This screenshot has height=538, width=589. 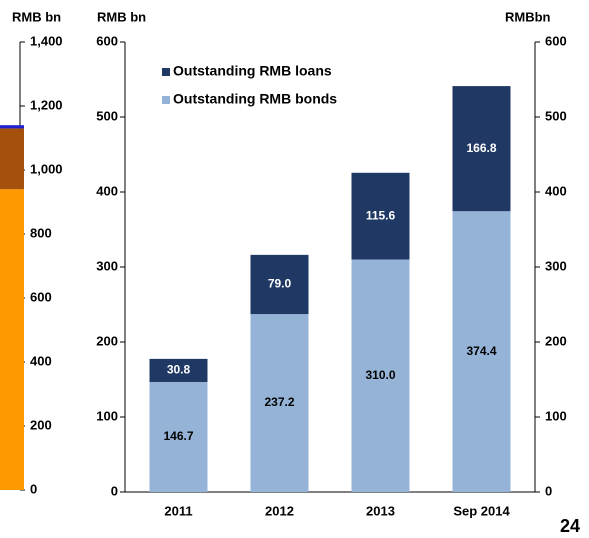 I want to click on y2-tick-label: 200, so click(x=556, y=340).